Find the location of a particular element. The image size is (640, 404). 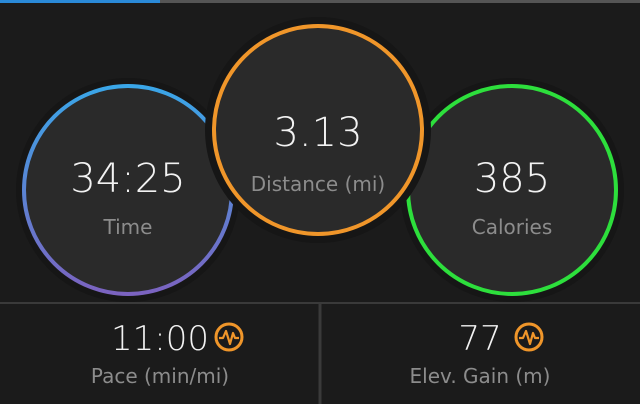

tab-track is located at coordinates (320, 1).